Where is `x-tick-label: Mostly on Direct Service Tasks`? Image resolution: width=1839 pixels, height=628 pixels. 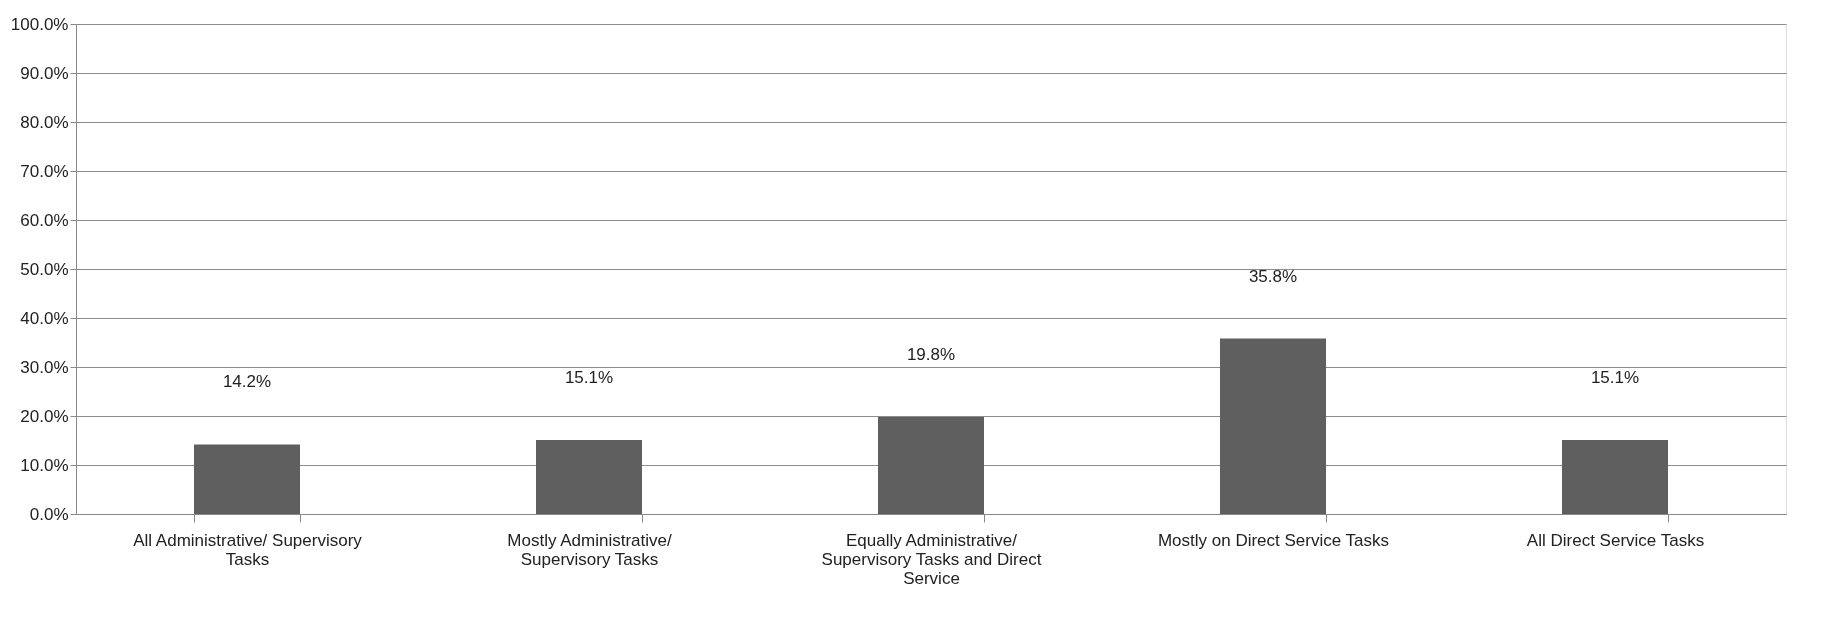 x-tick-label: Mostly on Direct Service Tasks is located at coordinates (1273, 540).